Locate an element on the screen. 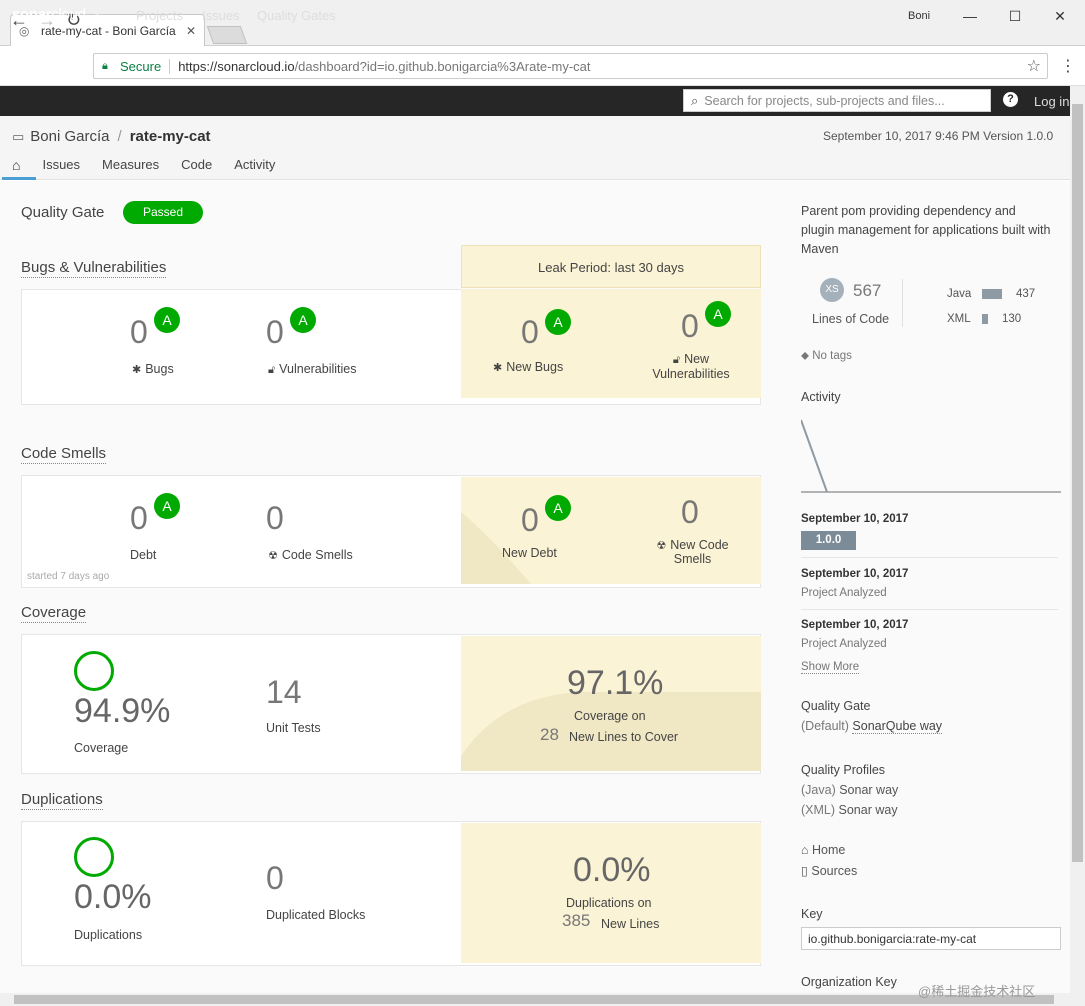  quality-profile-xml: (XML) Sonar way is located at coordinates (849, 810).